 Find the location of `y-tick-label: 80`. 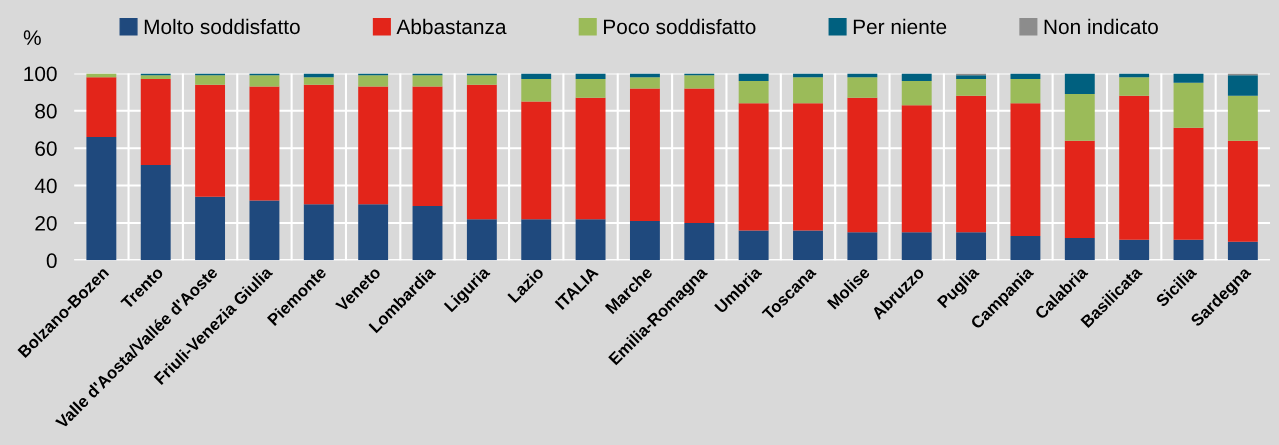

y-tick-label: 80 is located at coordinates (46, 111).